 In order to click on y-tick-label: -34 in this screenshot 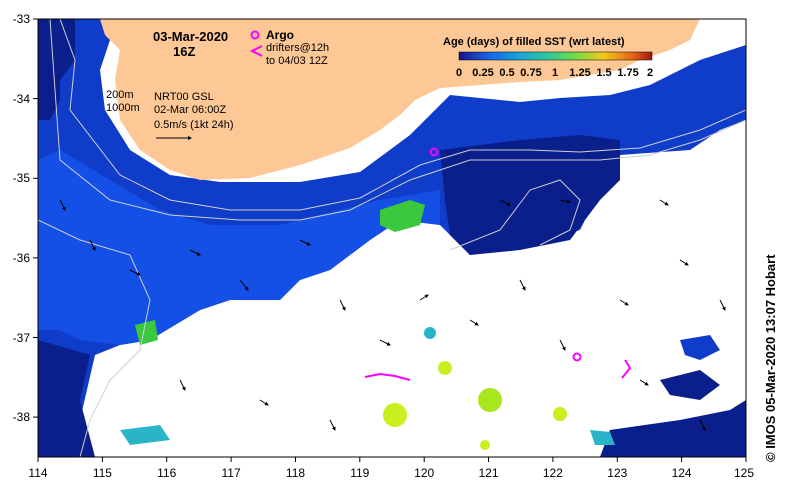, I will do `click(22, 99)`.